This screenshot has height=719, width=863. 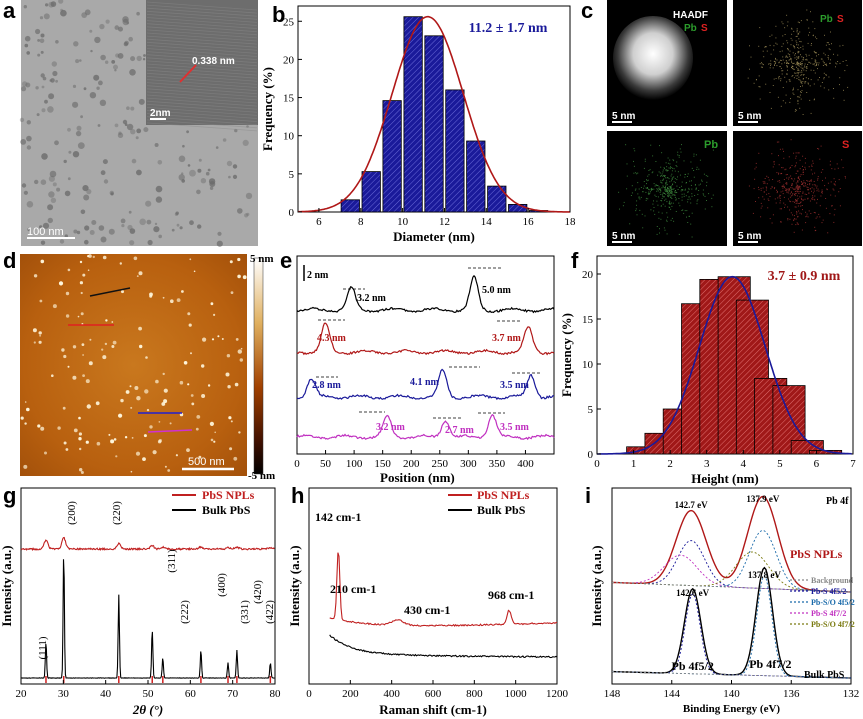 What do you see at coordinates (798, 62) in the screenshot?
I see `pbs-dots` at bounding box center [798, 62].